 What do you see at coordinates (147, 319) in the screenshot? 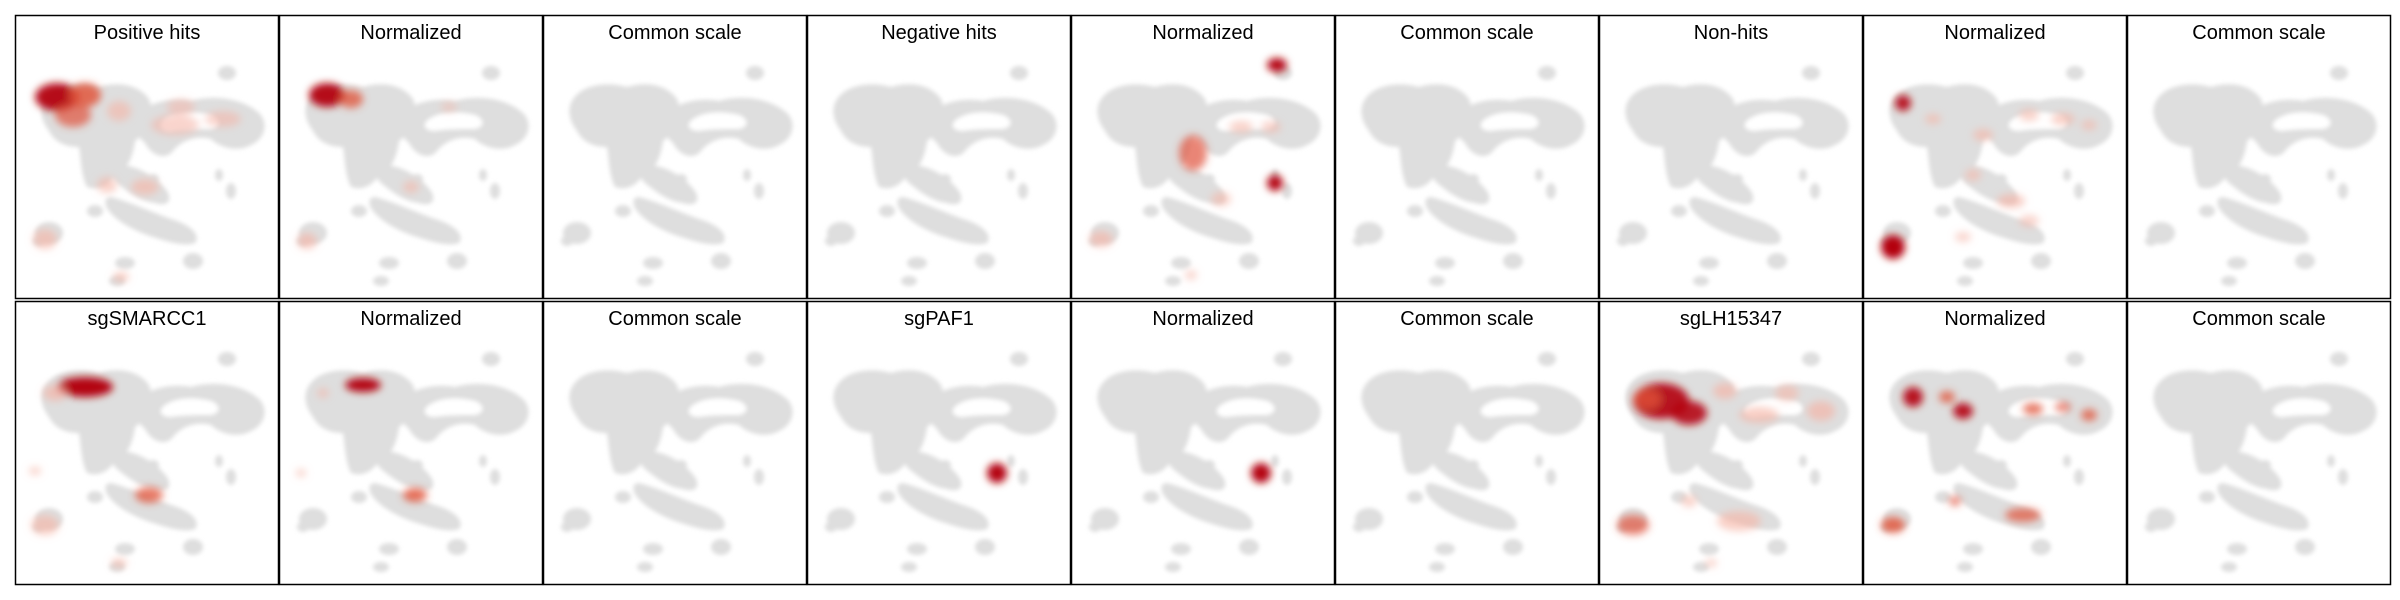
I see `panel-title: sgSMARCC1` at bounding box center [147, 319].